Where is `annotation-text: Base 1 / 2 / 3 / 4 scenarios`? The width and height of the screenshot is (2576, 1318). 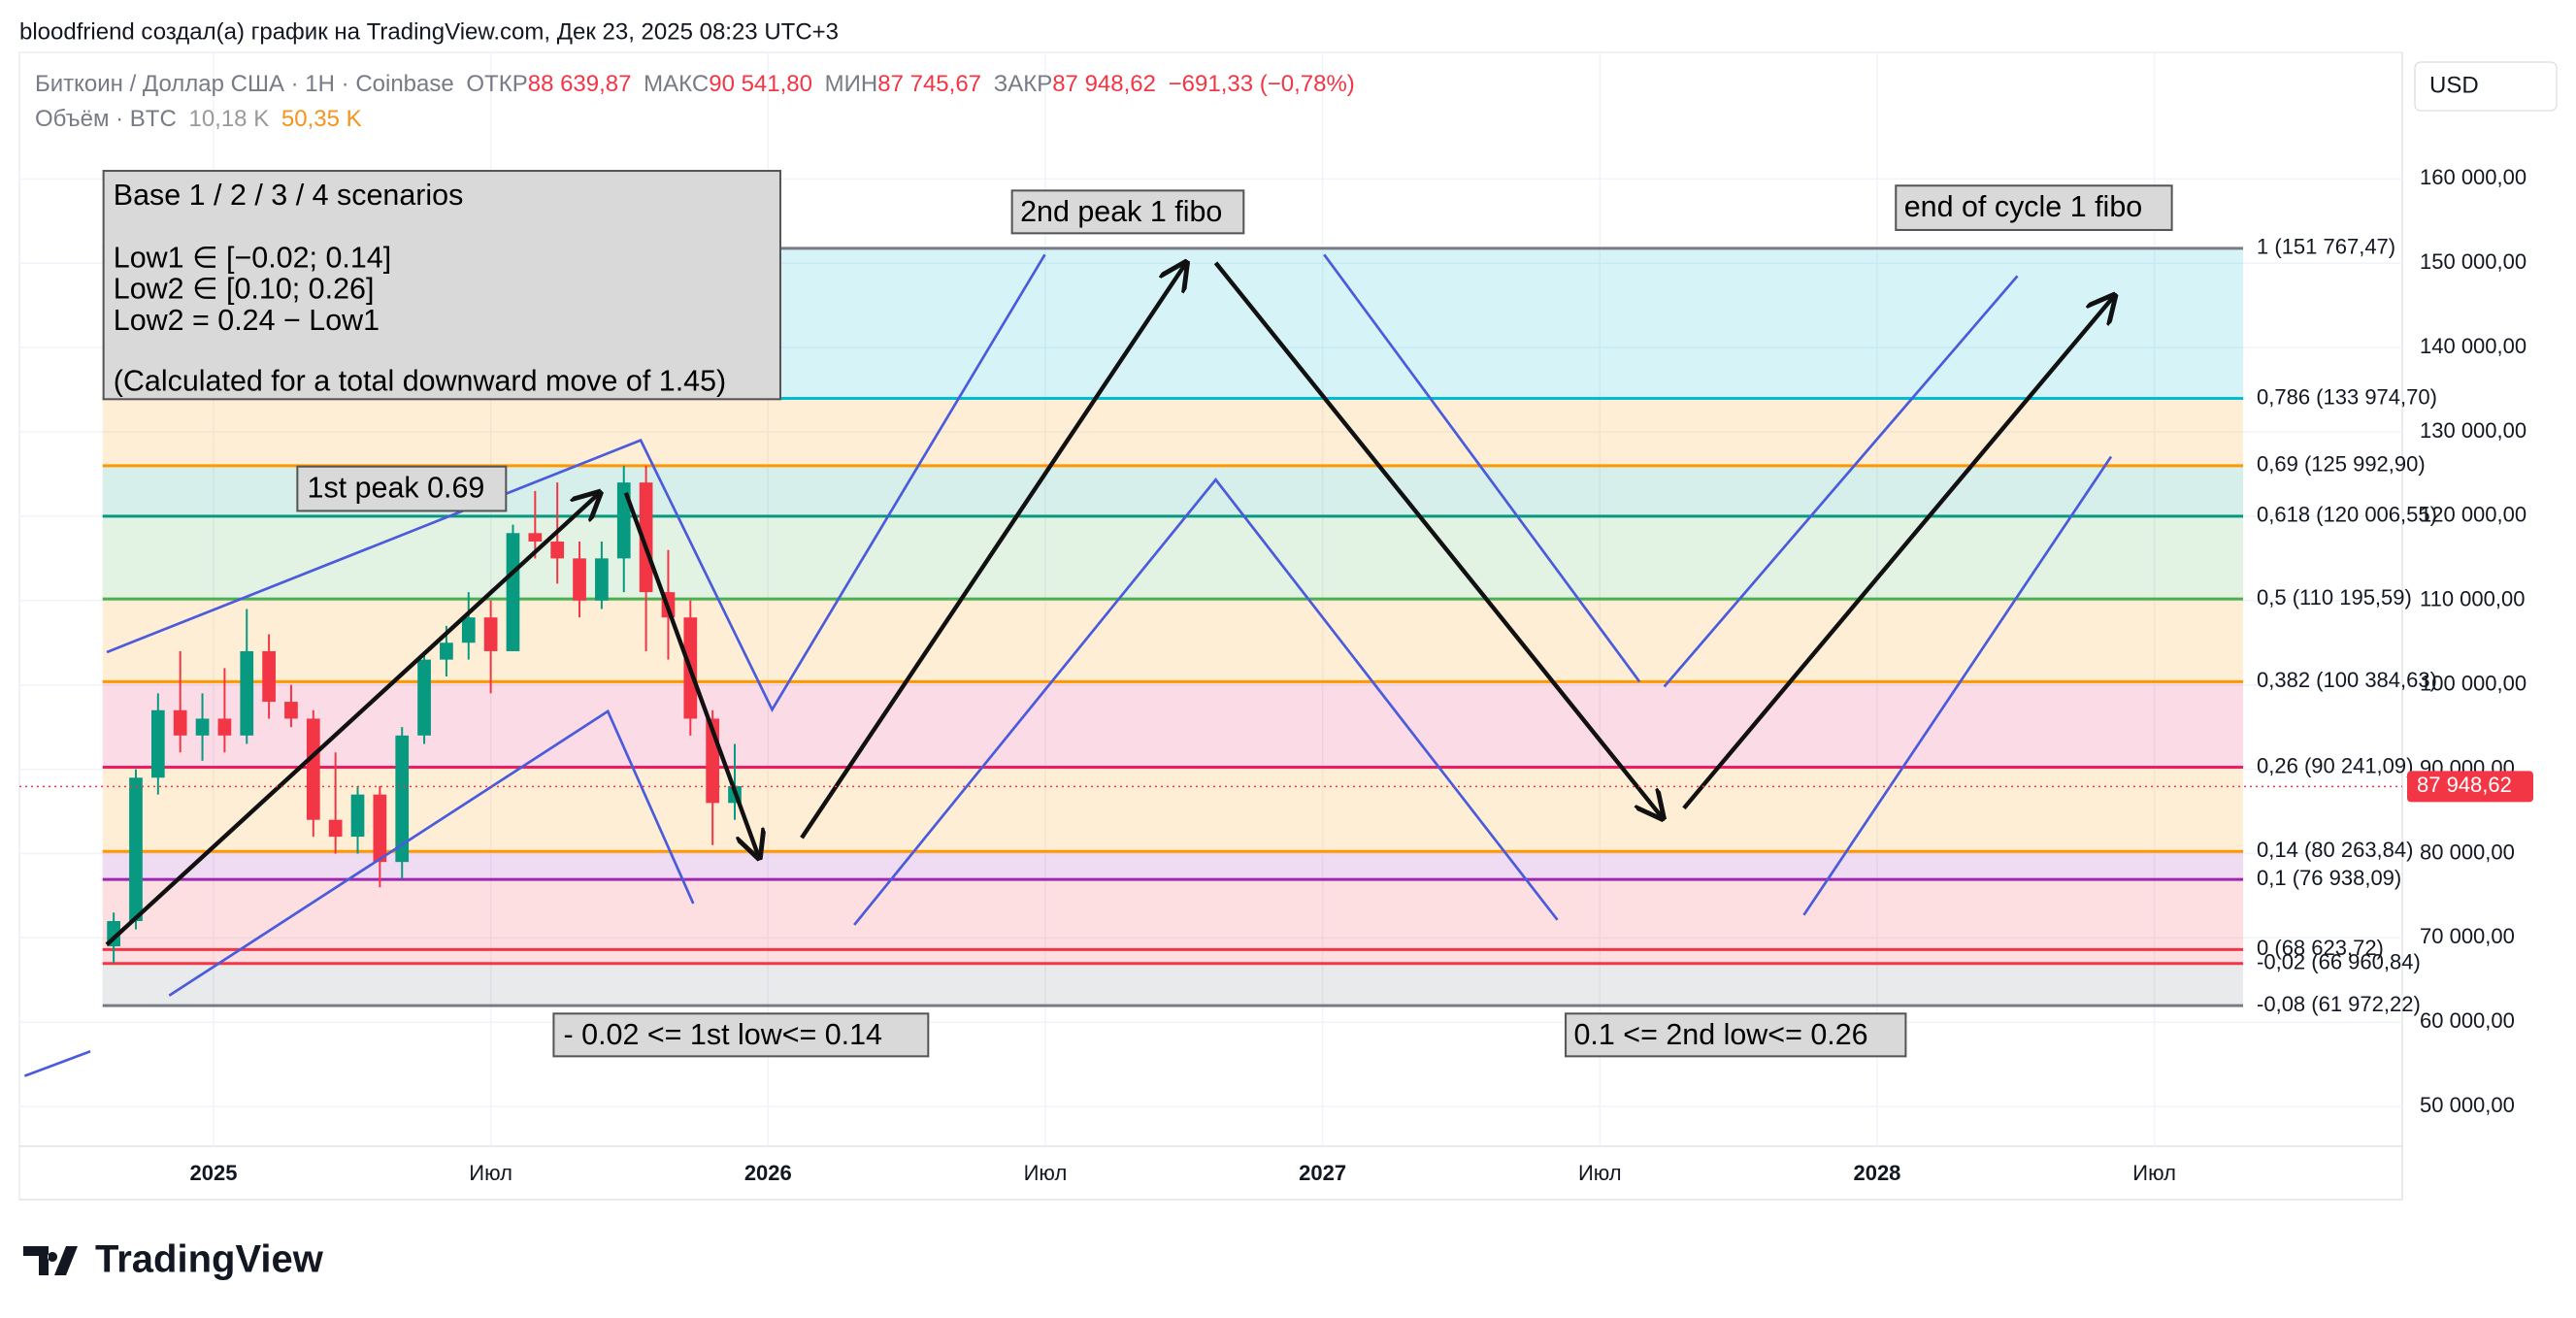 annotation-text: Base 1 / 2 / 3 / 4 scenarios is located at coordinates (289, 195).